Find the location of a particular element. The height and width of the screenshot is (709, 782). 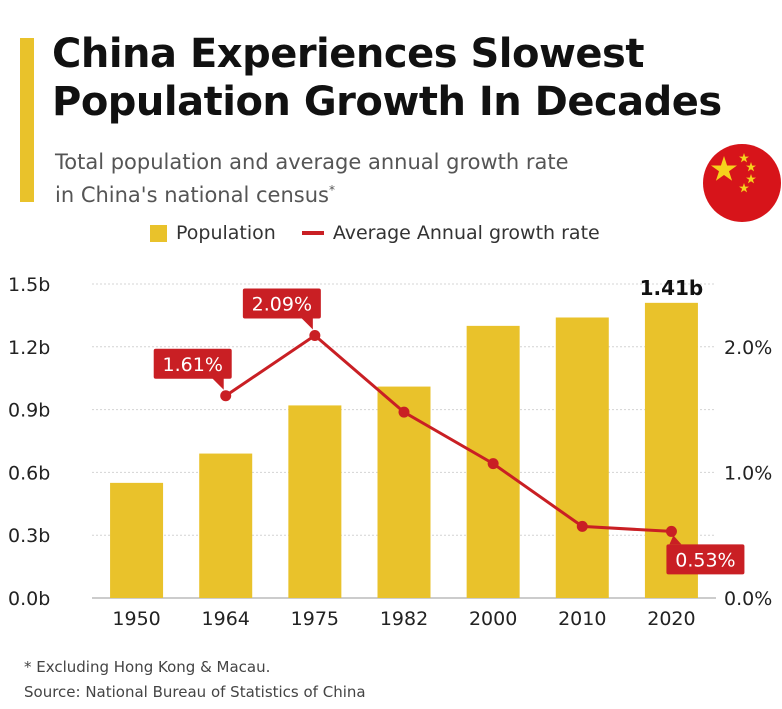

y-right-tick-label: 1.0% is located at coordinates (748, 473).